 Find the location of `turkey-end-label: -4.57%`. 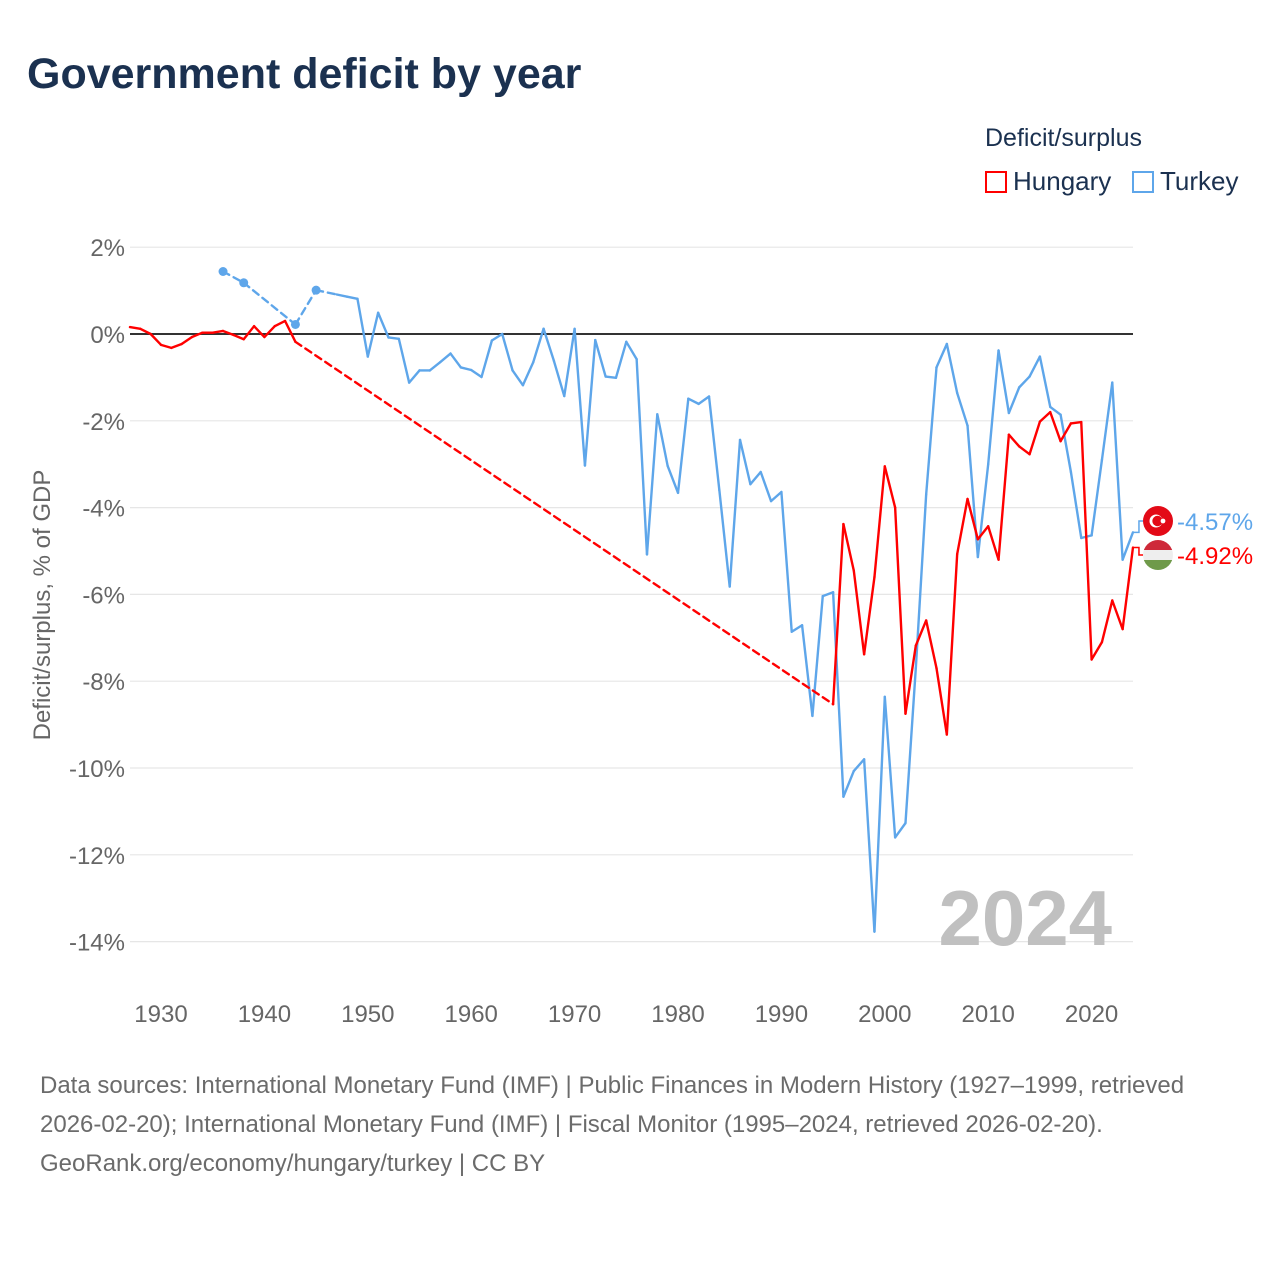

turkey-end-label: -4.57% is located at coordinates (1215, 522).